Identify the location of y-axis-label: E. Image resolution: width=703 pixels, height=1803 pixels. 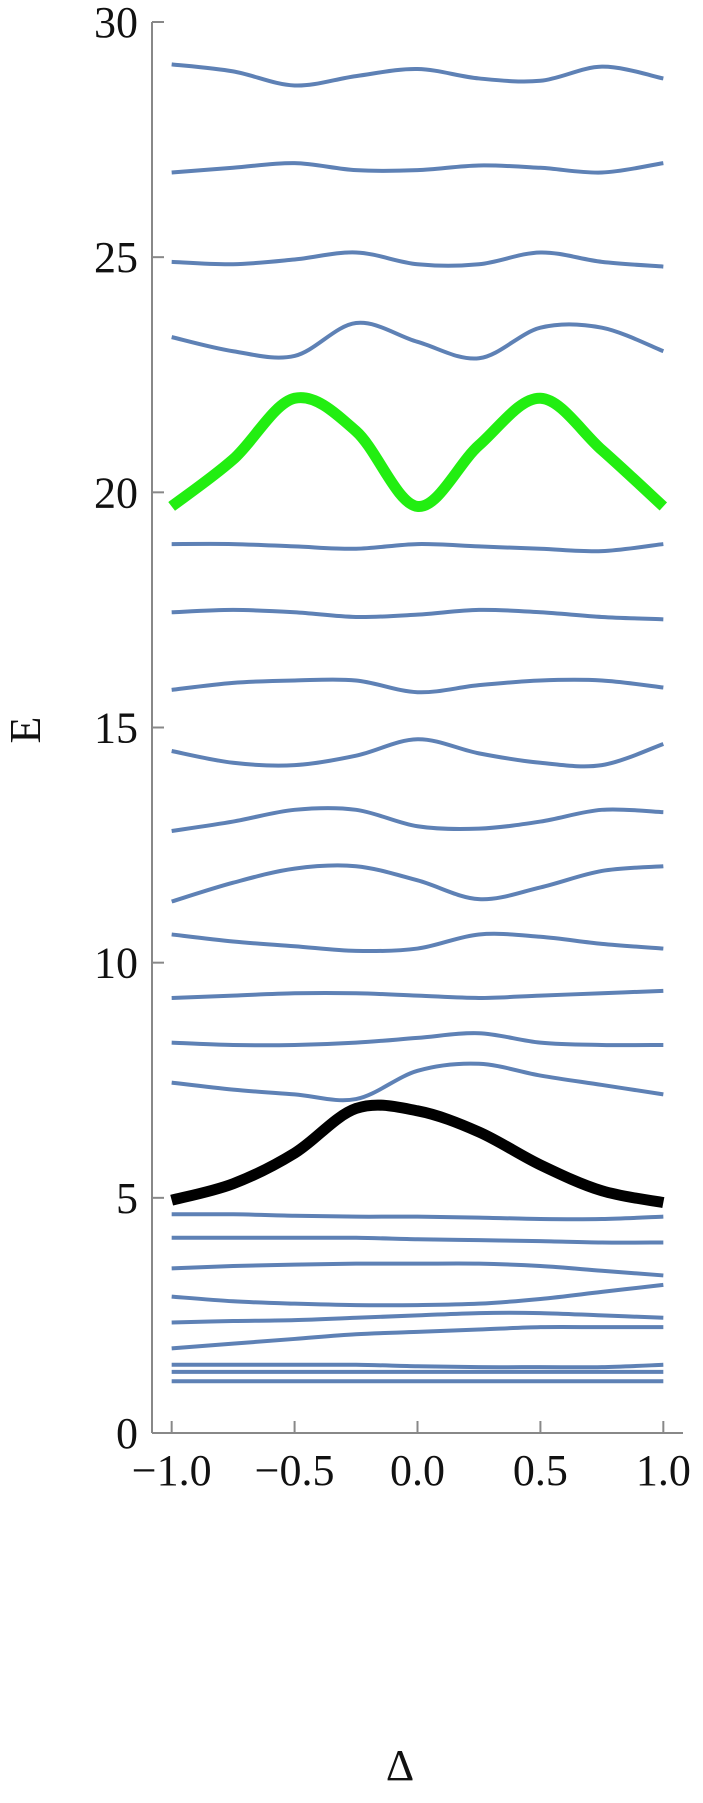
(25, 730).